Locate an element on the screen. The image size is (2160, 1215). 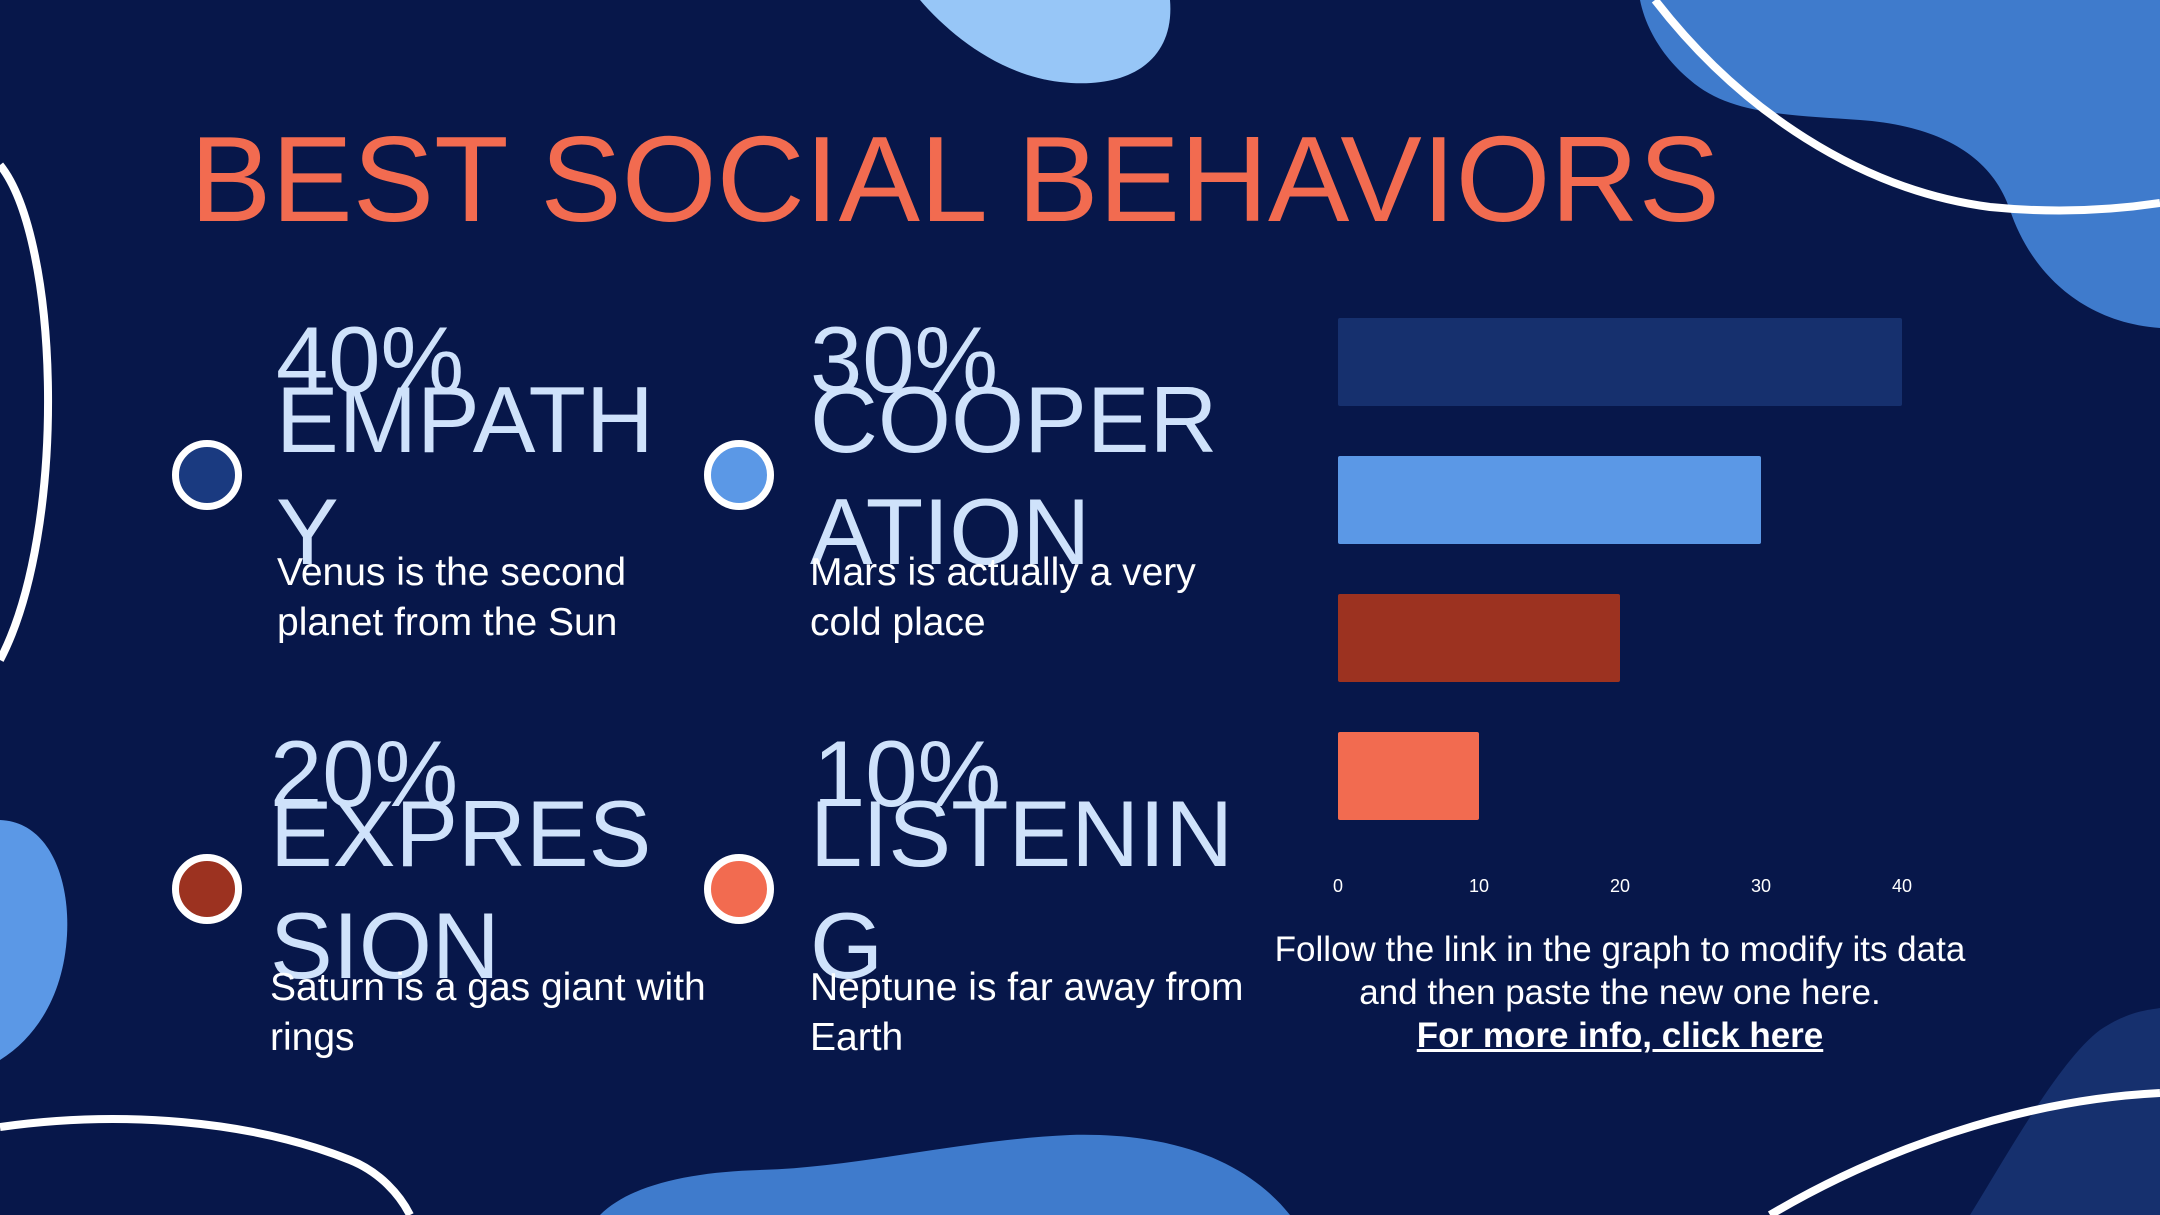
top-right-blob-shape is located at coordinates (1900, 164).